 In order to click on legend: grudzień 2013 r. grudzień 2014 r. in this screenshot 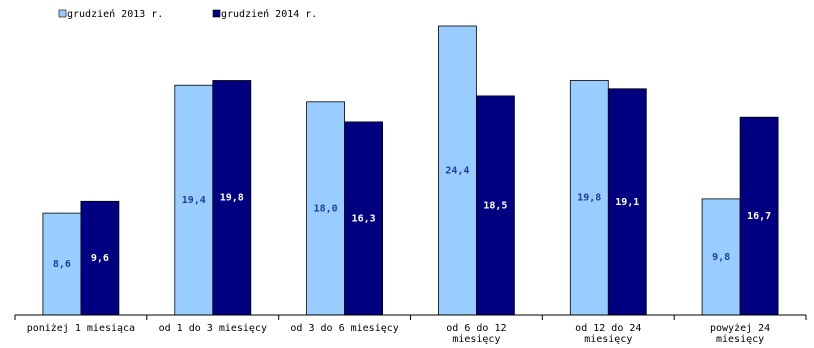, I will do `click(187, 14)`.